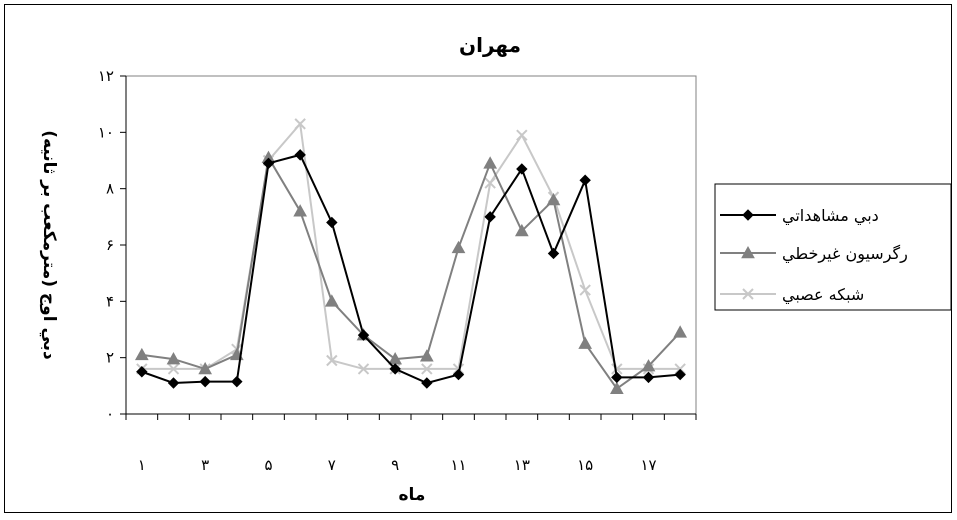 This screenshot has height=520, width=957. What do you see at coordinates (648, 465) in the screenshot?
I see `x-tick-label: ۱۷` at bounding box center [648, 465].